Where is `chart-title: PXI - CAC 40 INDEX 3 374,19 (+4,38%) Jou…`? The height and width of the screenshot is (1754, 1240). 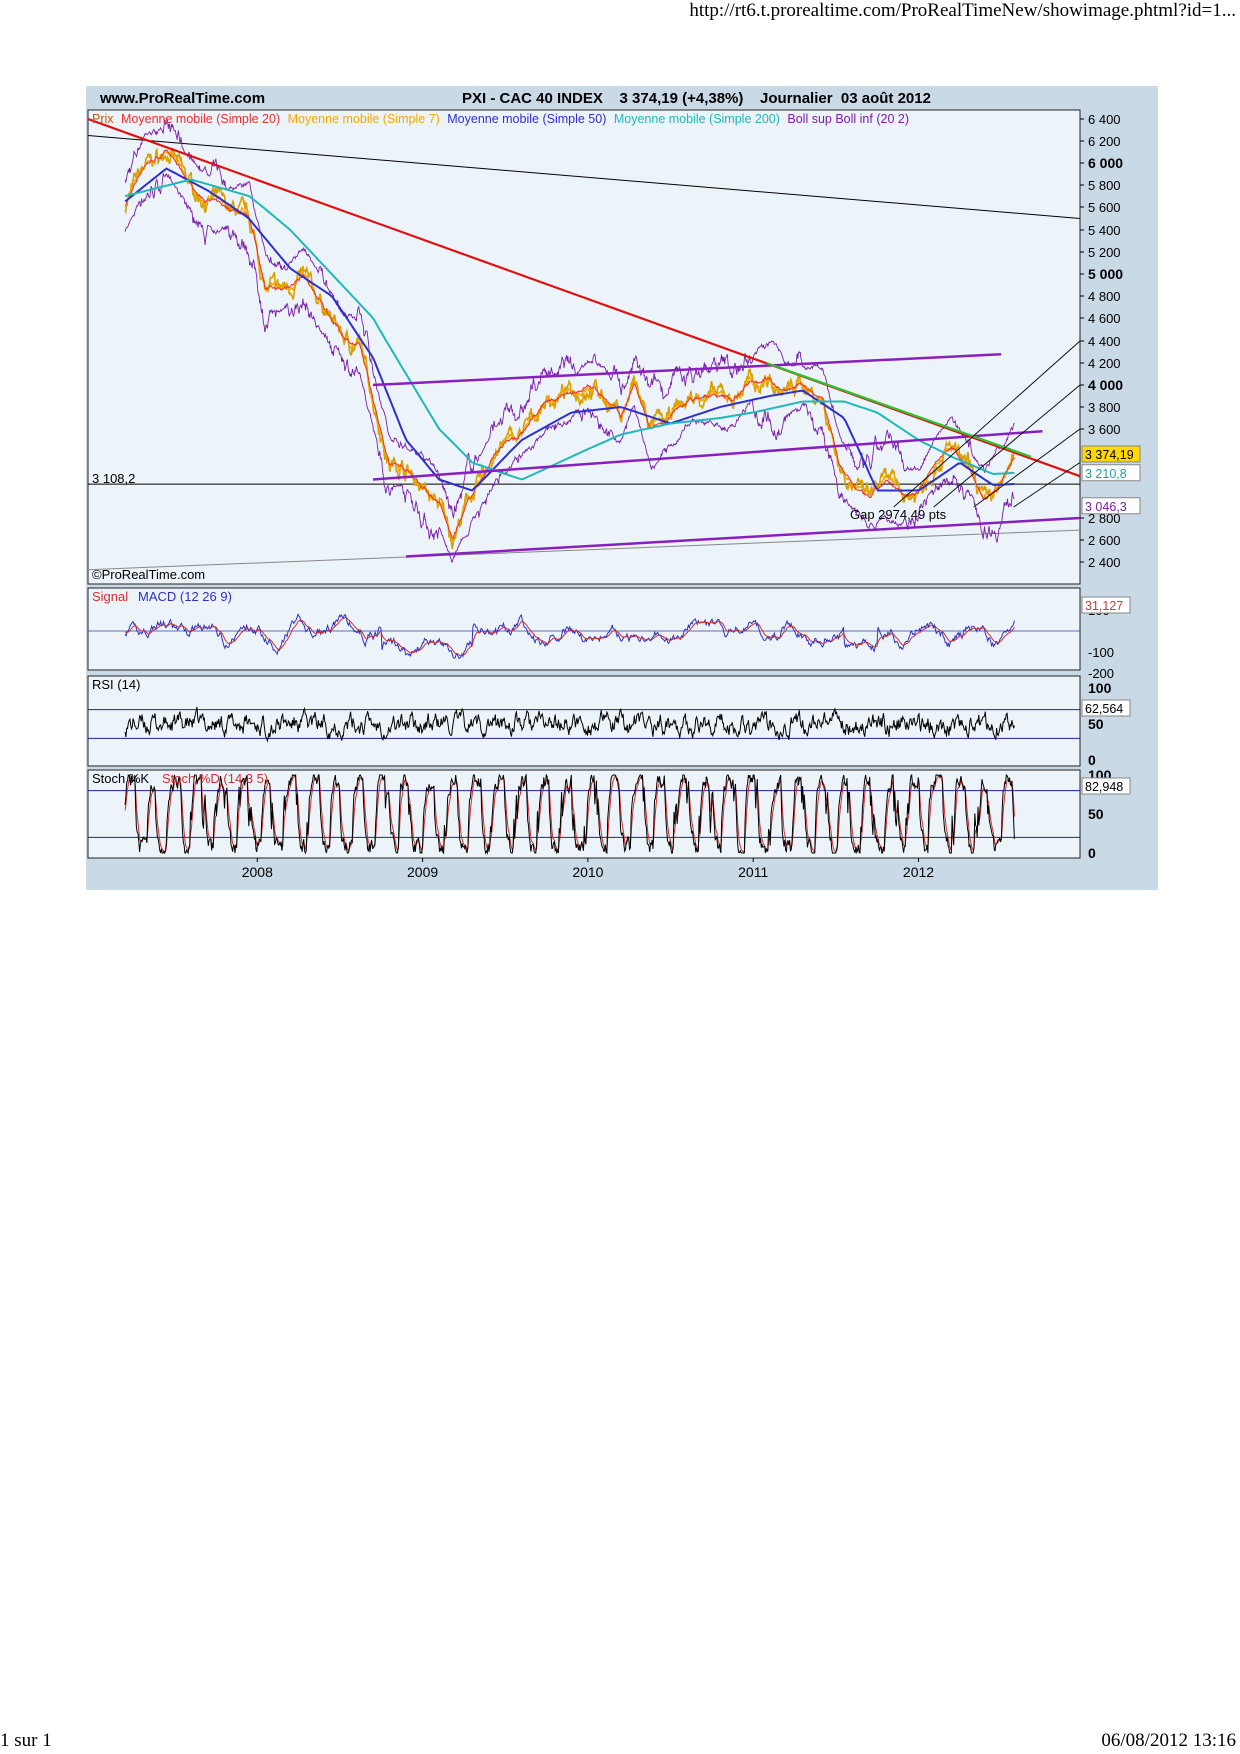
chart-title: PXI - CAC 40 INDEX 3 374,19 (+4,38%) Jou… is located at coordinates (696, 98).